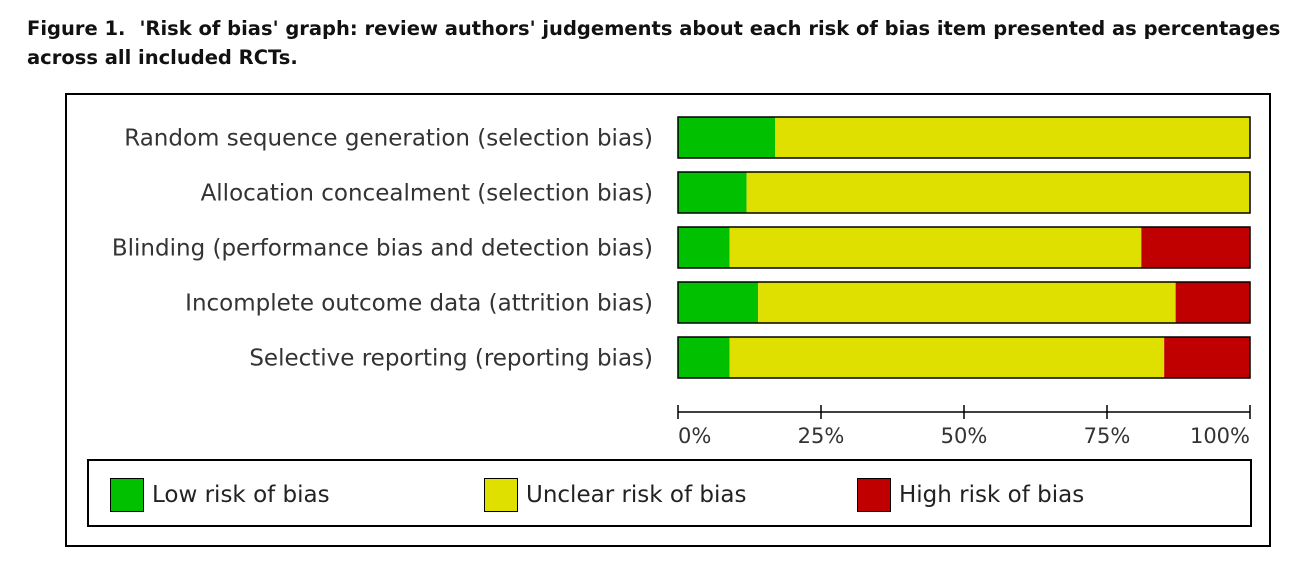 Image resolution: width=1300 pixels, height=577 pixels. What do you see at coordinates (427, 194) in the screenshot?
I see `category-label: Allocation concealment (selection bias)` at bounding box center [427, 194].